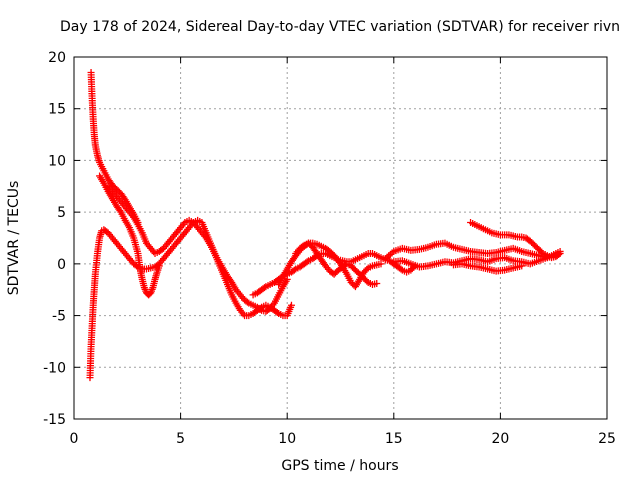  Describe the element at coordinates (57, 58) in the screenshot. I see `y-tick-label: 20` at that location.